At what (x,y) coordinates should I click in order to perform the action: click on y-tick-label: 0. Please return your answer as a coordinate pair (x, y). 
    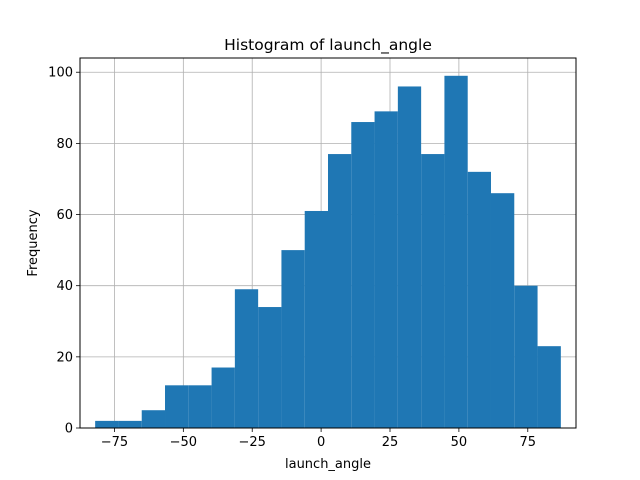
    Looking at the image, I should click on (69, 429).